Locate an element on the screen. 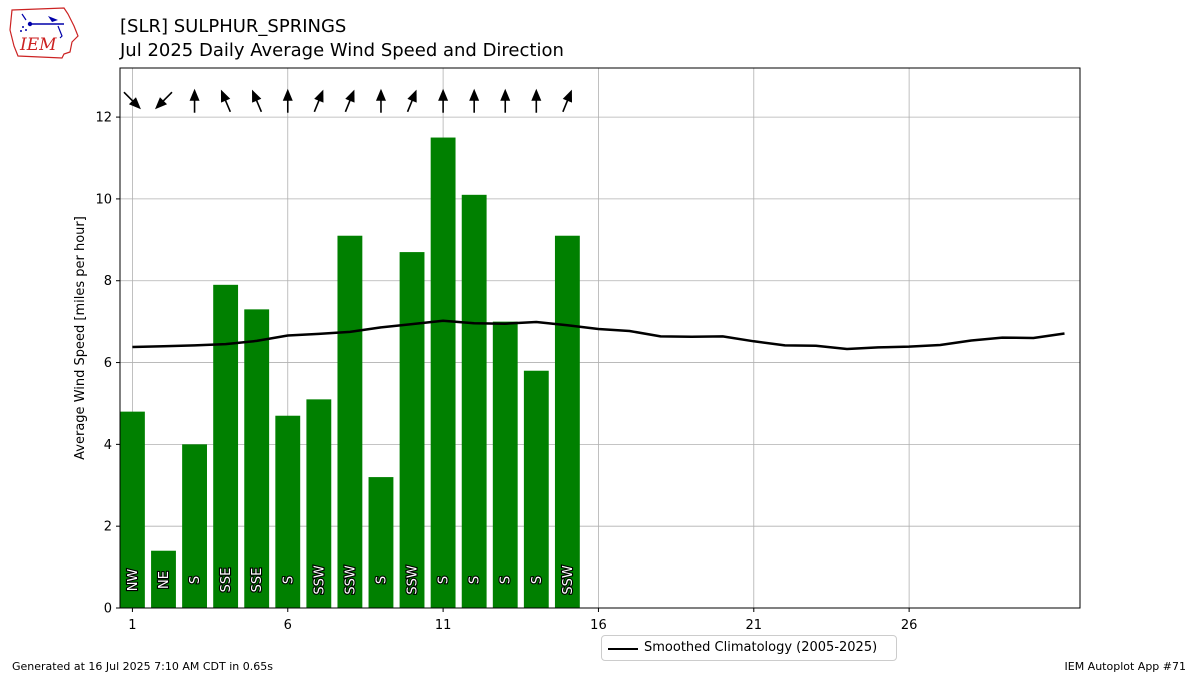  iem-logo: IEM is located at coordinates (44, 33).